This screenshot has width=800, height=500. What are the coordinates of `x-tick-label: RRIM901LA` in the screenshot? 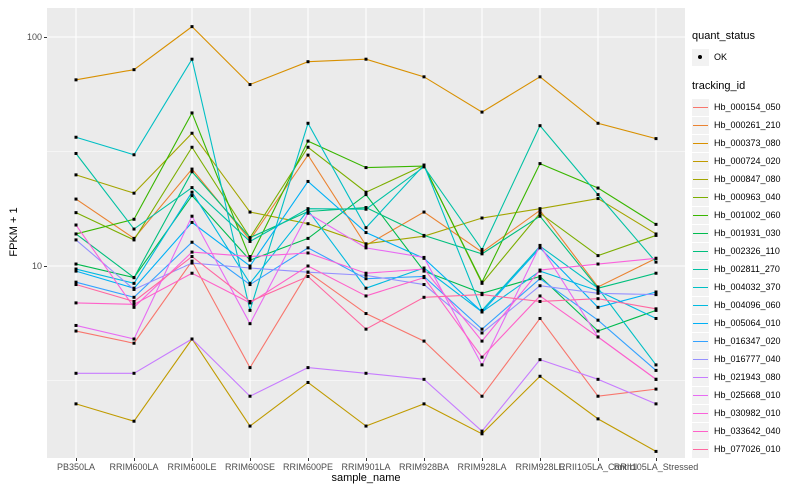 It's located at (366, 467).